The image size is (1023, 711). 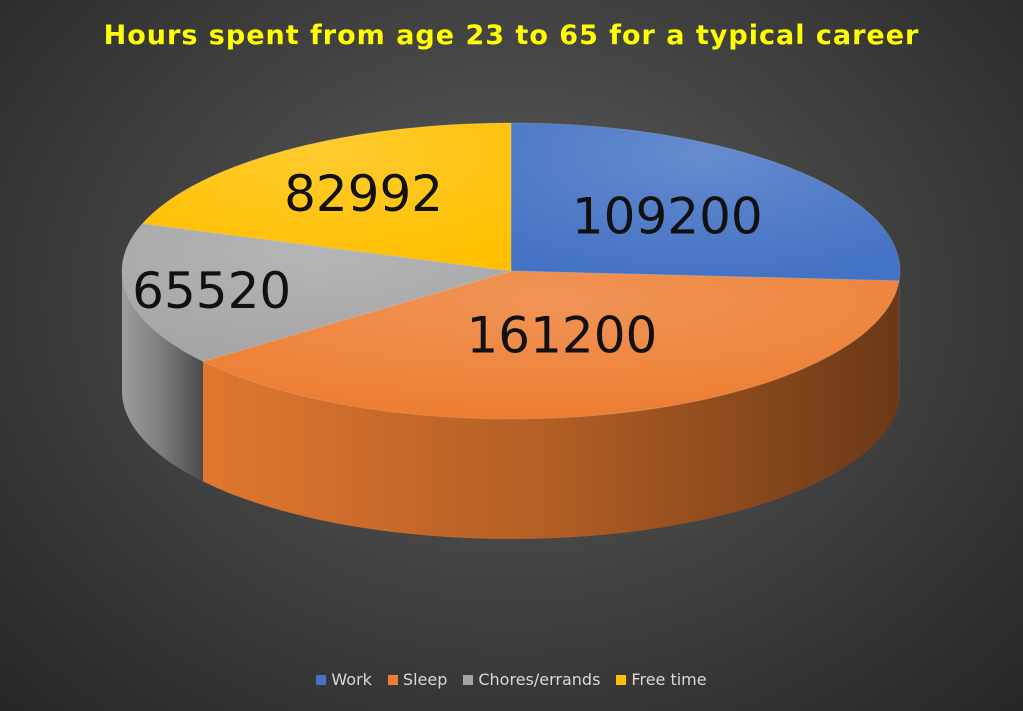 I want to click on legend-label-sleep: Sleep, so click(x=425, y=679).